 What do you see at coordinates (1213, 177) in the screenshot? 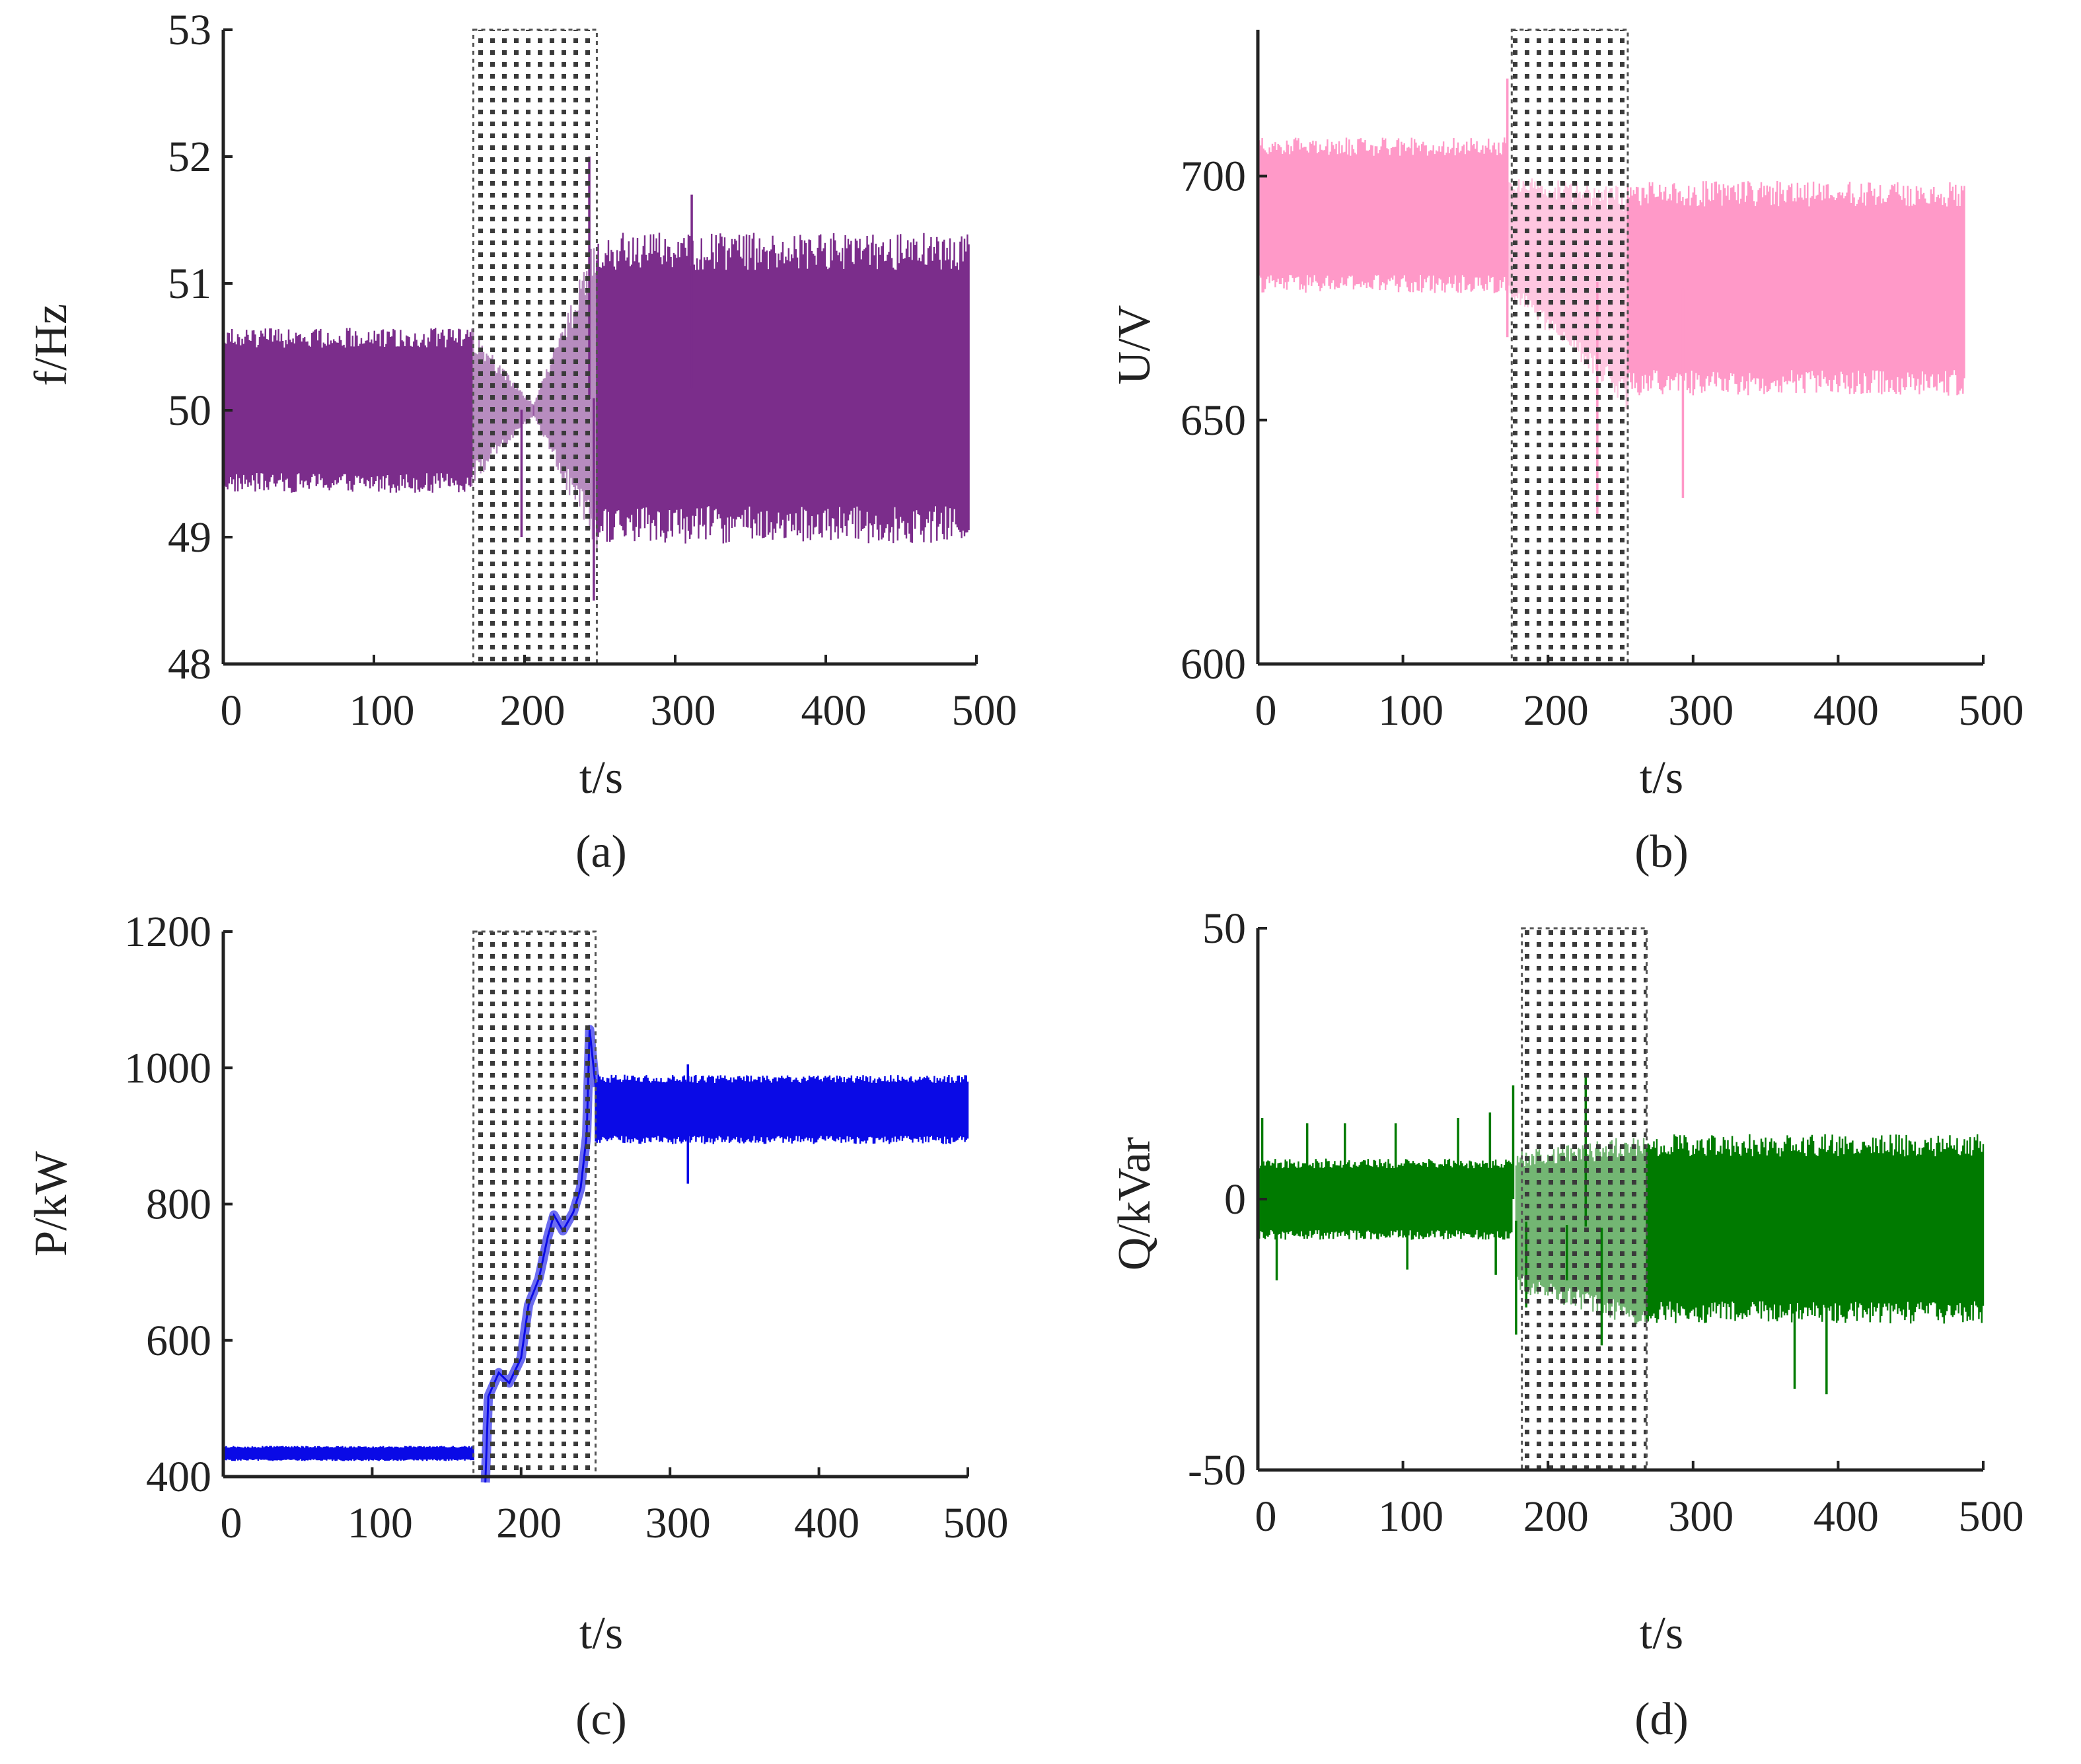
I see `panel-b-ytick-label-2: 700` at bounding box center [1213, 177].